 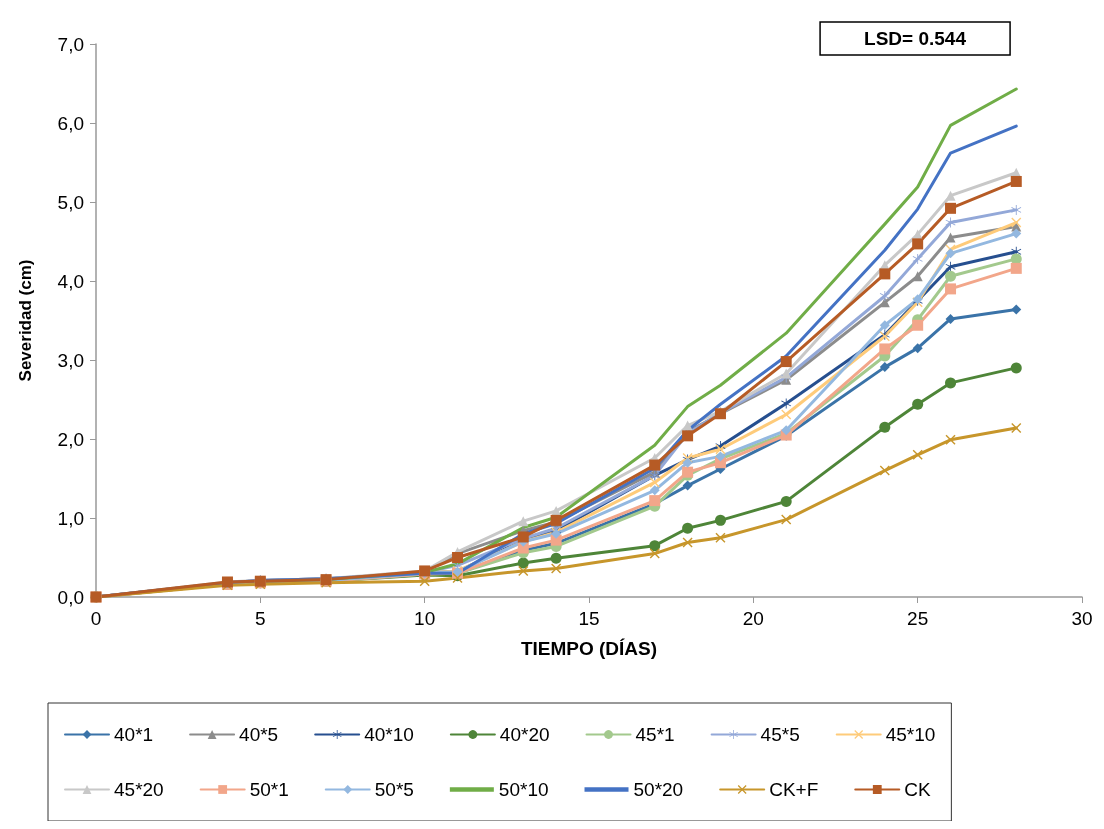 What do you see at coordinates (259, 734) in the screenshot?
I see `legend-label: 40*5` at bounding box center [259, 734].